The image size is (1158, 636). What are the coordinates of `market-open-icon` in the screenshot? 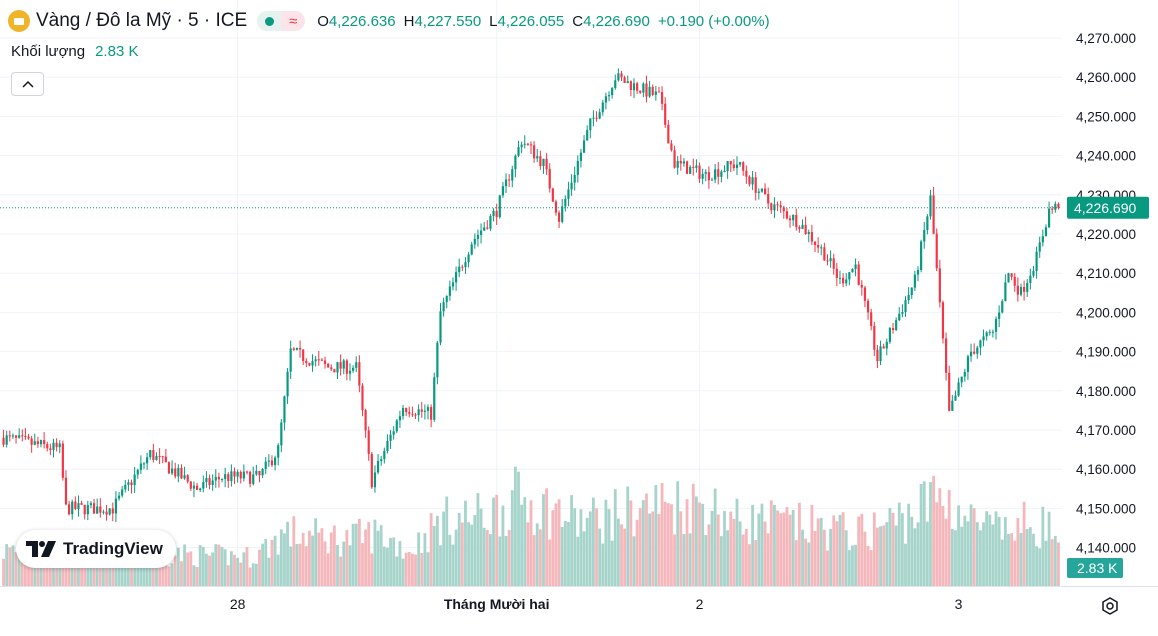 It's located at (269, 21).